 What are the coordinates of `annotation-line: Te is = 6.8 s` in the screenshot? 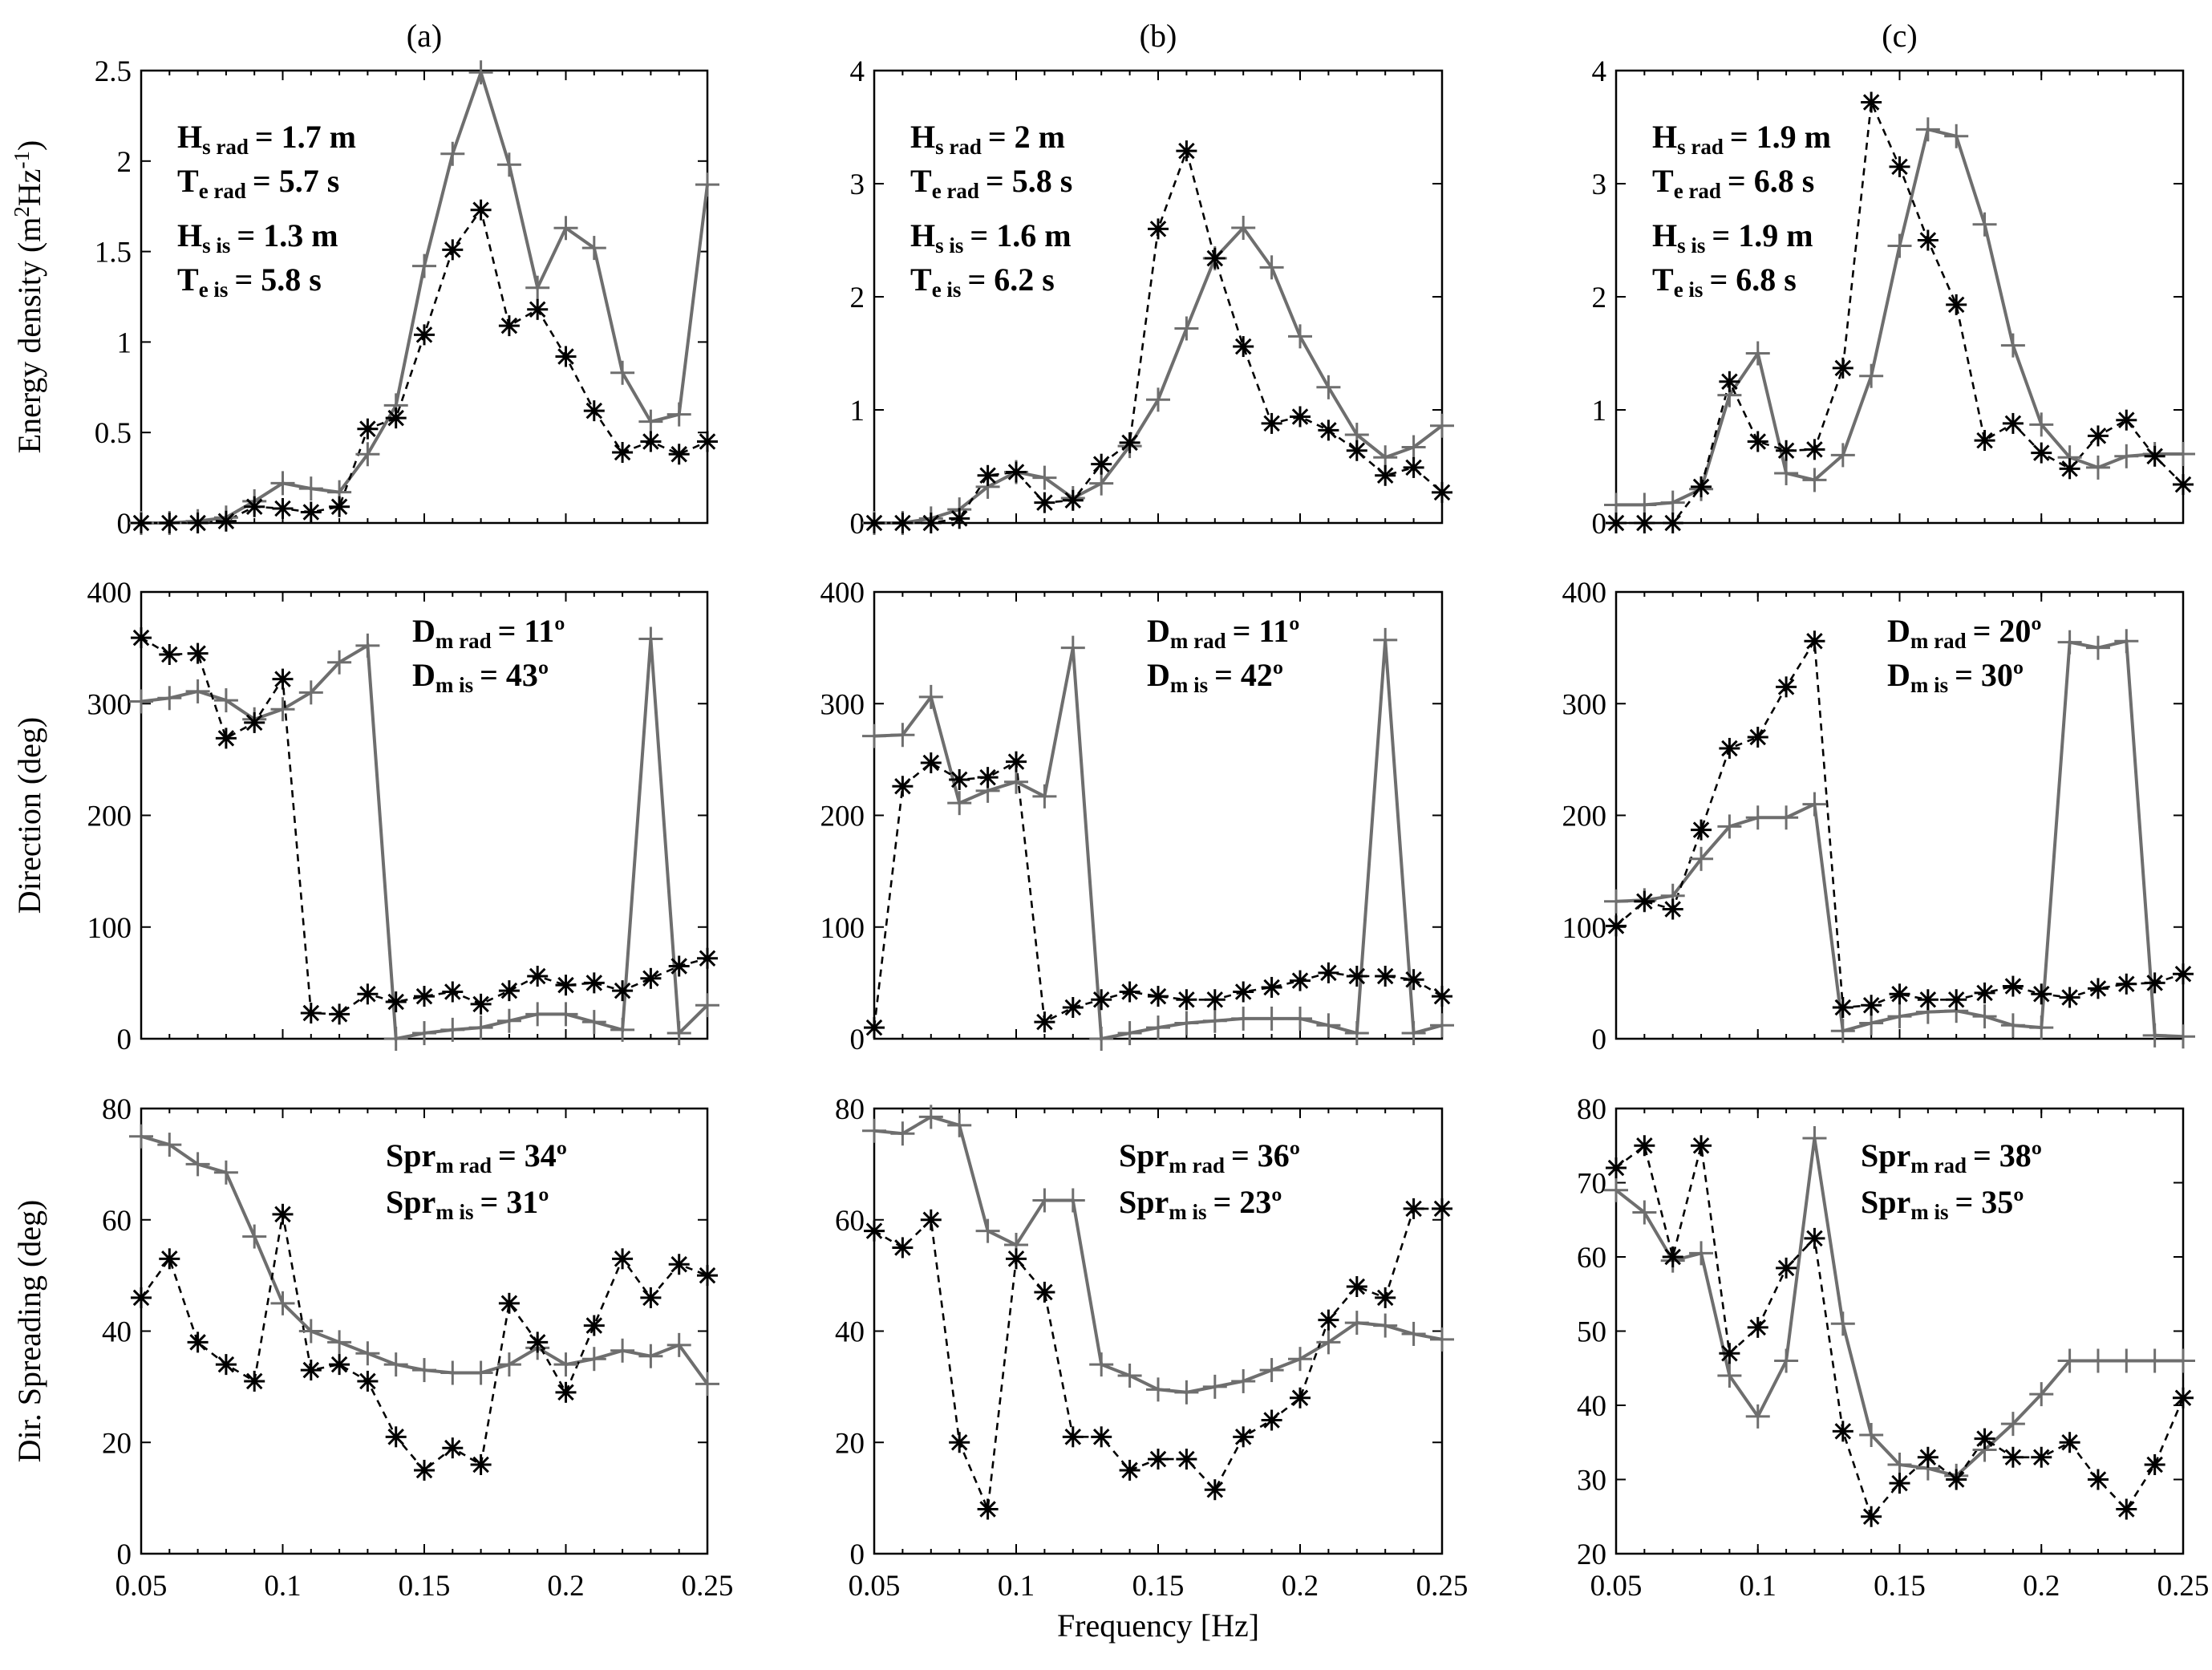 It's located at (1724, 281).